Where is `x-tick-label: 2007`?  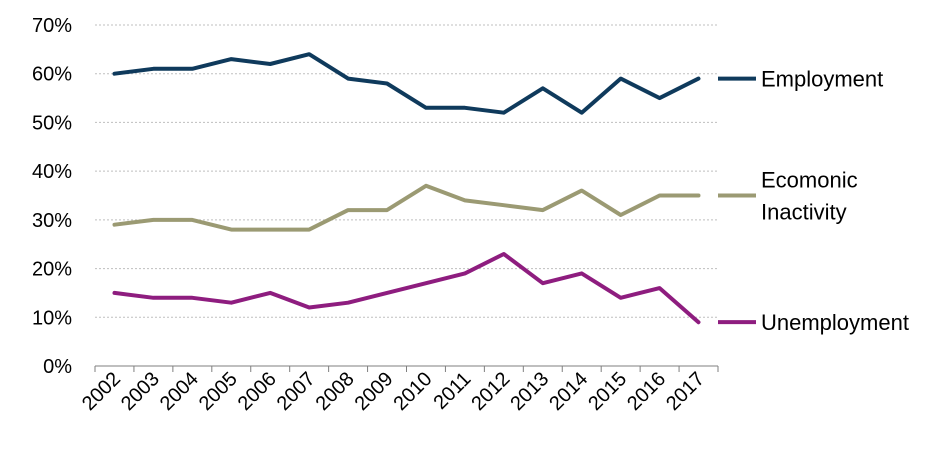 x-tick-label: 2007 is located at coordinates (296, 391).